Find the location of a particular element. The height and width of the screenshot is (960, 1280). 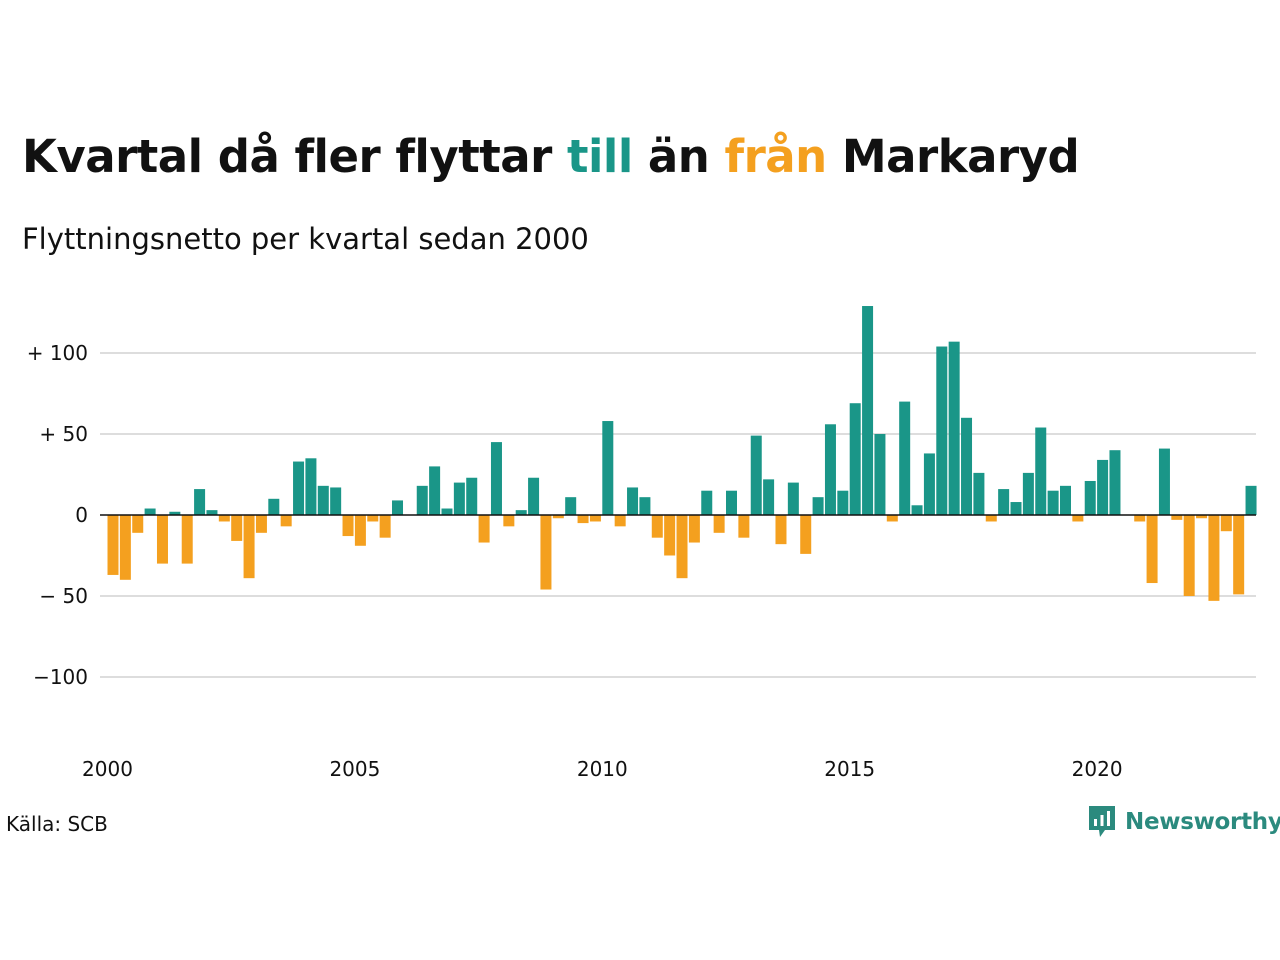

chart-subtitle: Flyttningsnetto per kvartal sedan 2000 is located at coordinates (305, 239).